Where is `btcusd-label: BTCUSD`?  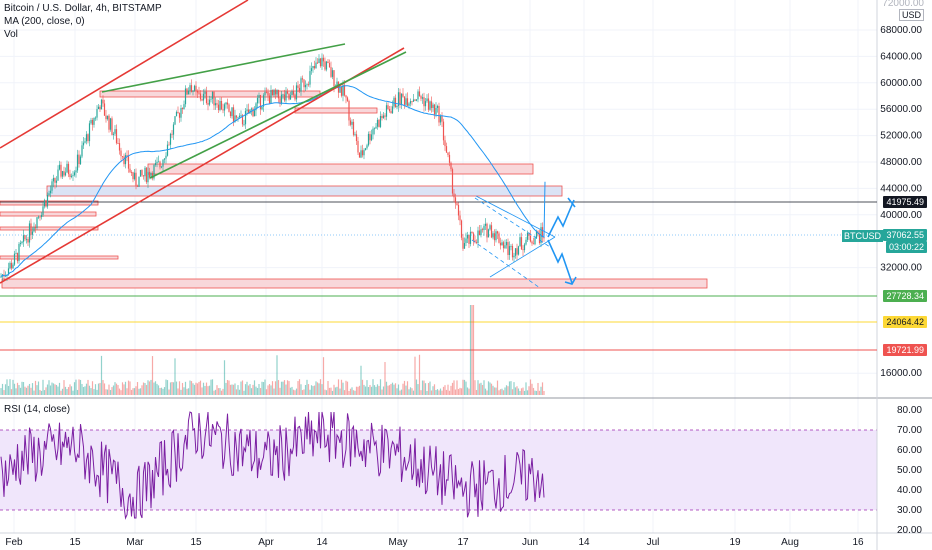 btcusd-label: BTCUSD is located at coordinates (863, 236).